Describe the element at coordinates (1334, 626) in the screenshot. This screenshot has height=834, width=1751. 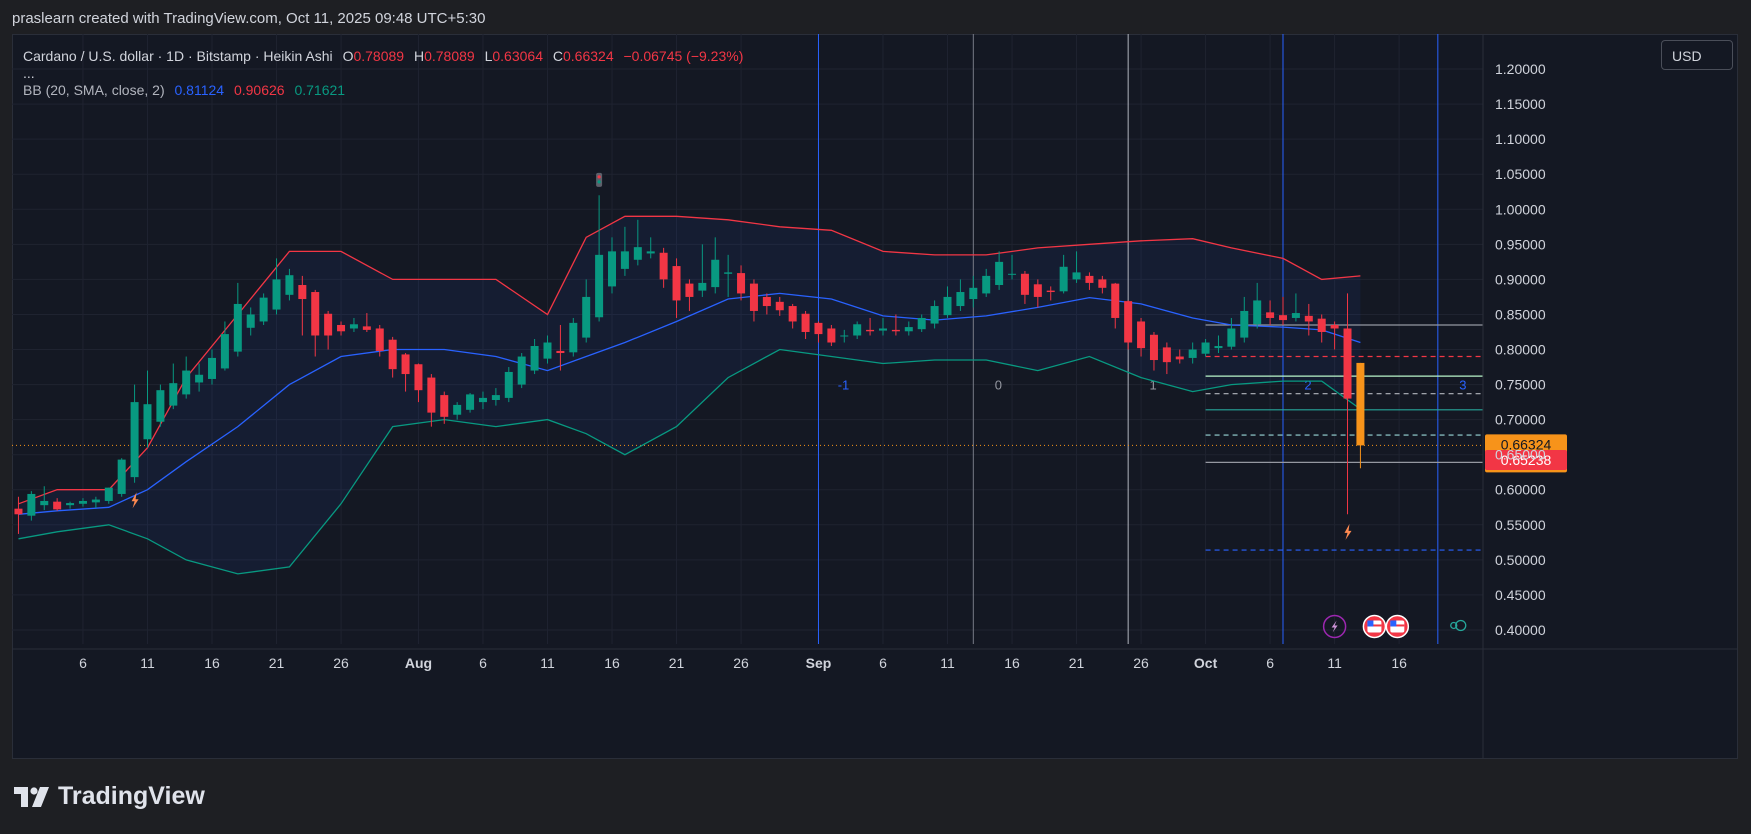
I see `event-lightning-icon` at that location.